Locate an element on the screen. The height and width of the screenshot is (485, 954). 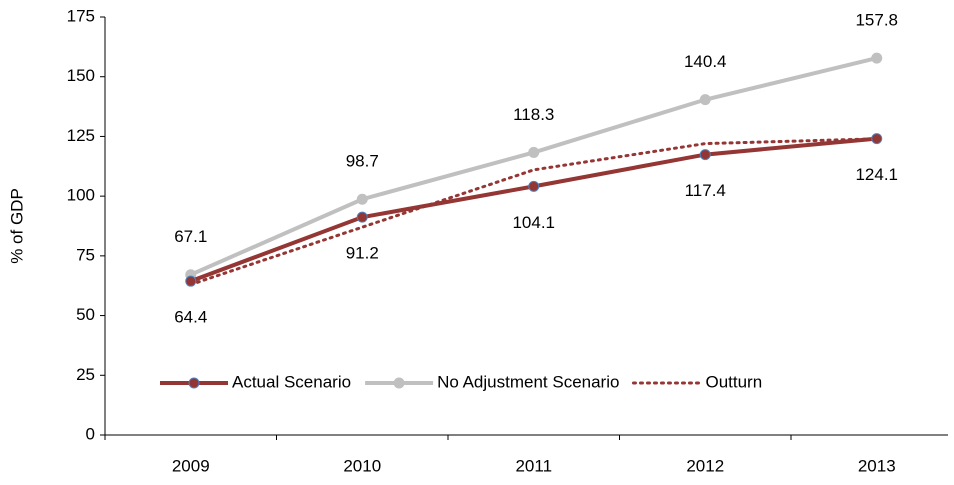
data-label: 140.4 is located at coordinates (705, 61).